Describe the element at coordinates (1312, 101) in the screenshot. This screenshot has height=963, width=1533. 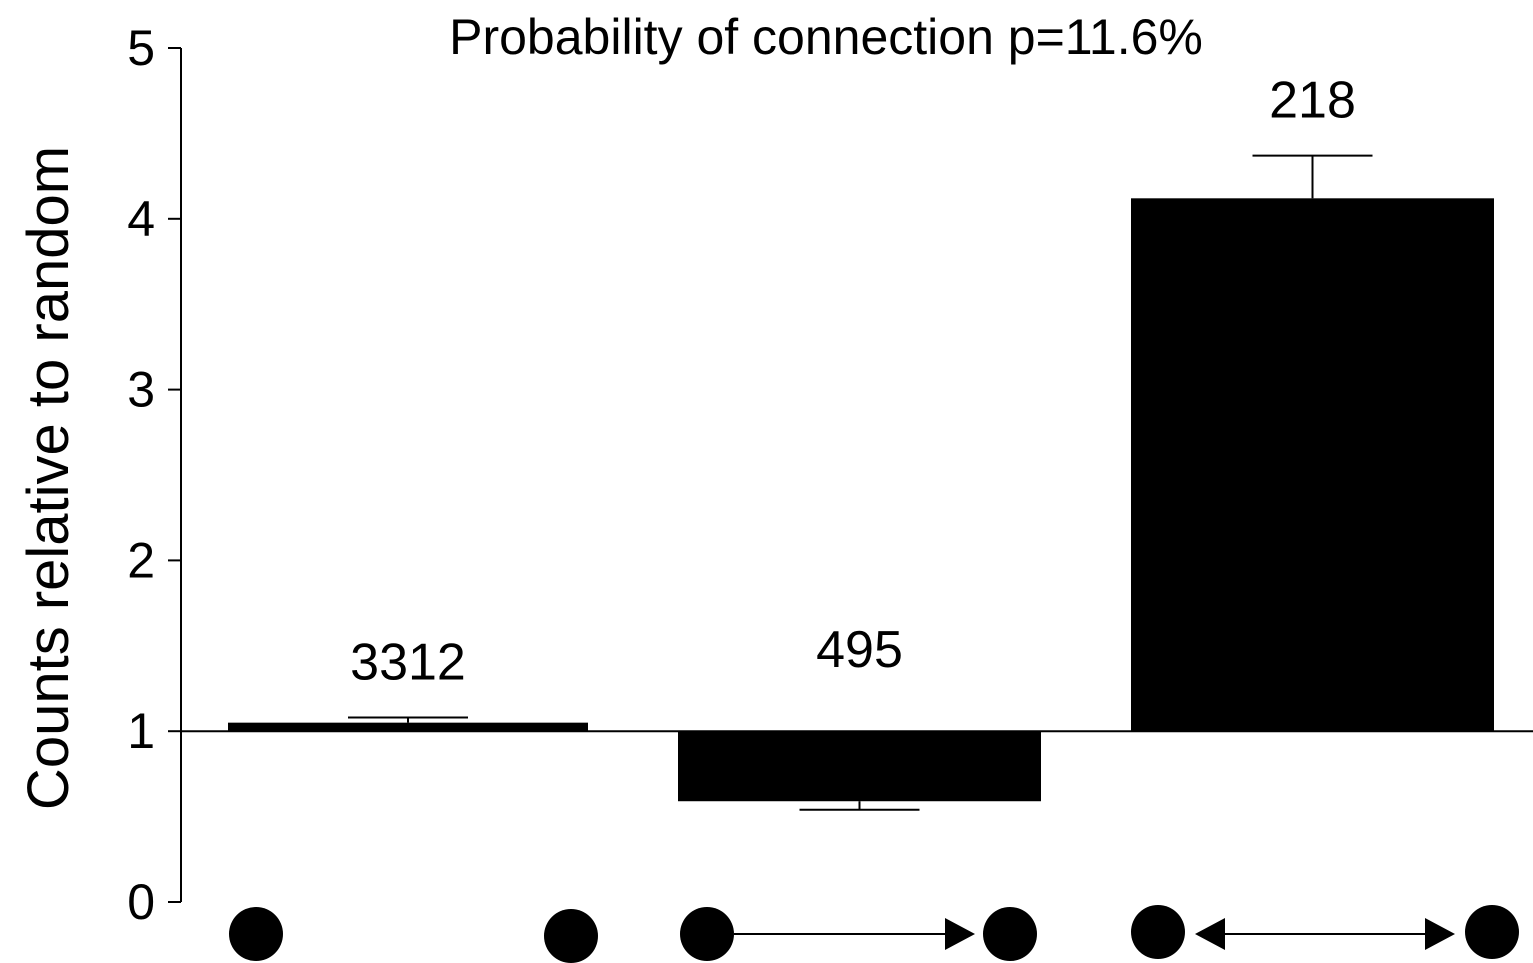
I see `data-label: 218` at that location.